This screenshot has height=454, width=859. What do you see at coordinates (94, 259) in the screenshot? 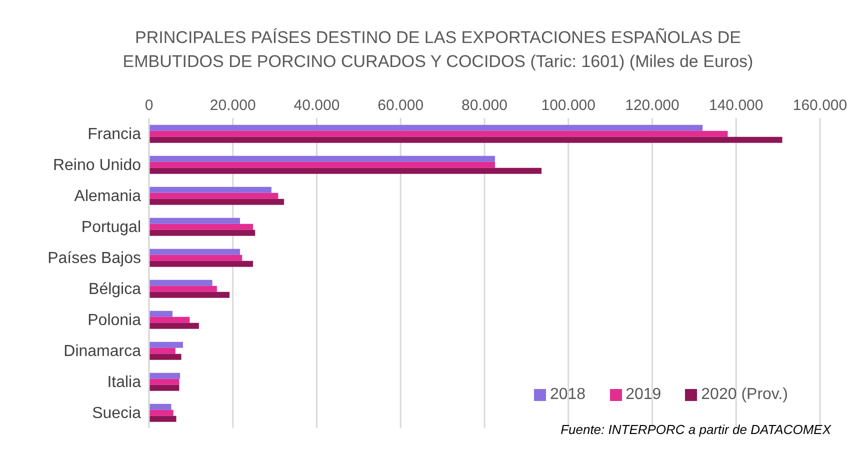
I see `y-tick-label: Países Bajos` at bounding box center [94, 259].